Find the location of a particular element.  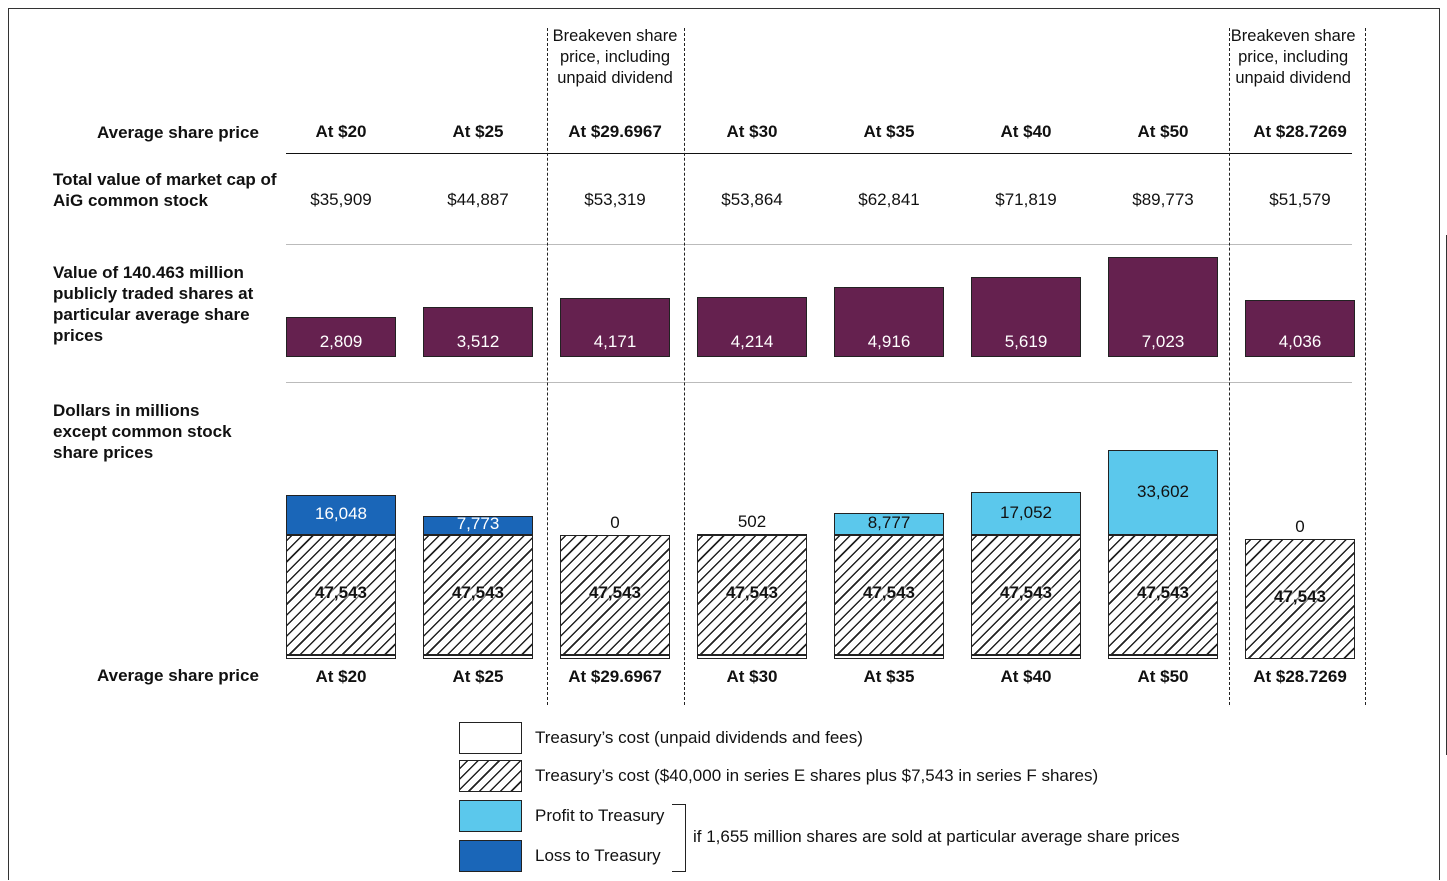

public-shares-label: 4,916 is located at coordinates (889, 341).